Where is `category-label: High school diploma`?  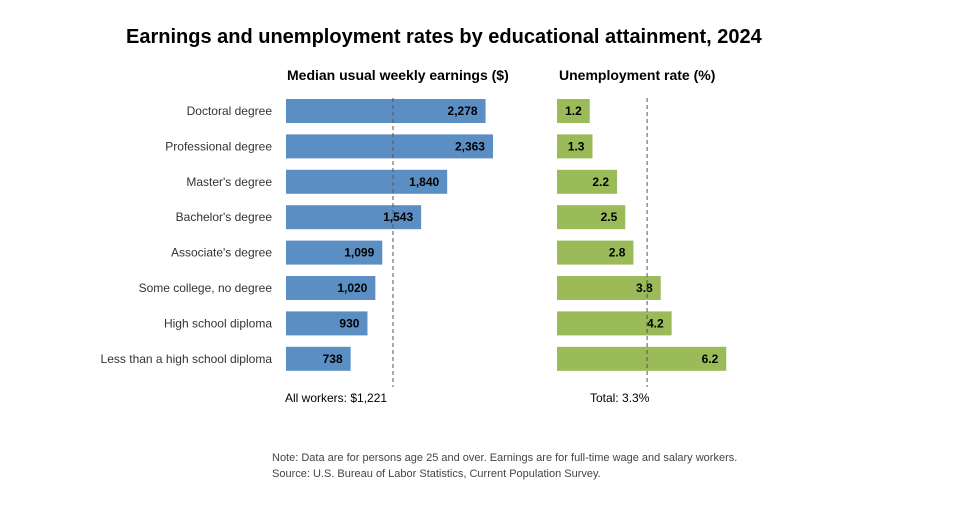
category-label: High school diploma is located at coordinates (218, 323).